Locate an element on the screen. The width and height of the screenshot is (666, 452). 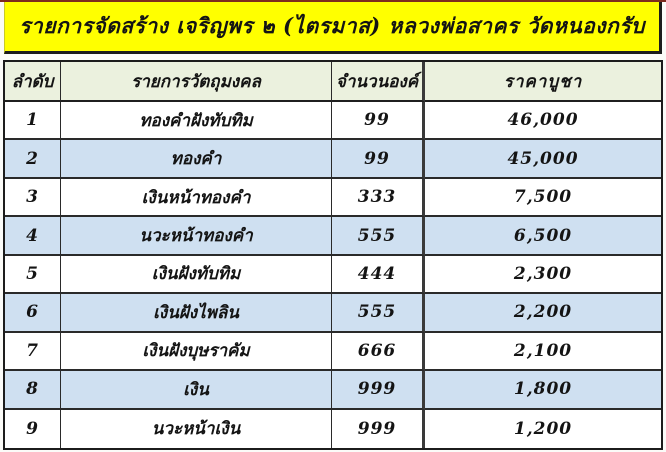
price-cell: 1,200 is located at coordinates (543, 428).